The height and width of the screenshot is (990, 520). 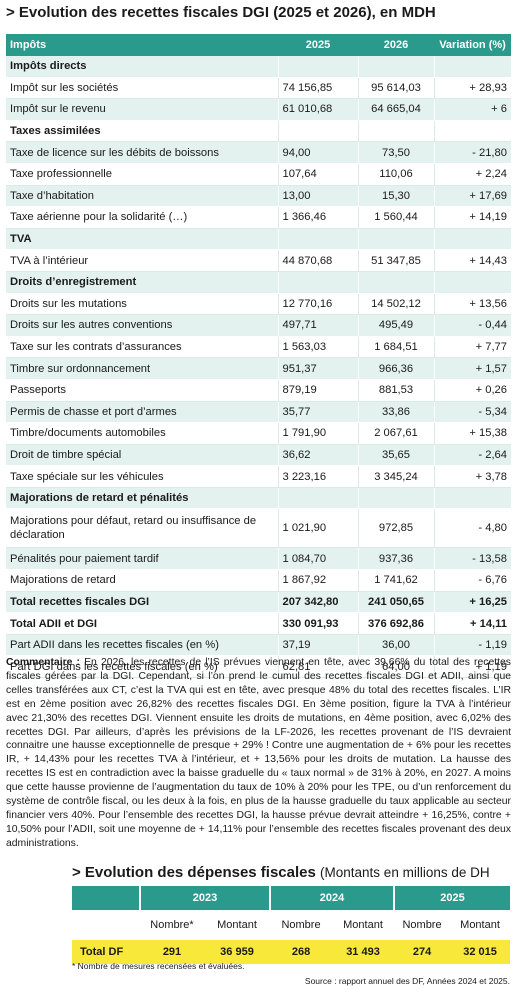 What do you see at coordinates (142, 325) in the screenshot?
I see `row-label: Droits sur les autres conventions` at bounding box center [142, 325].